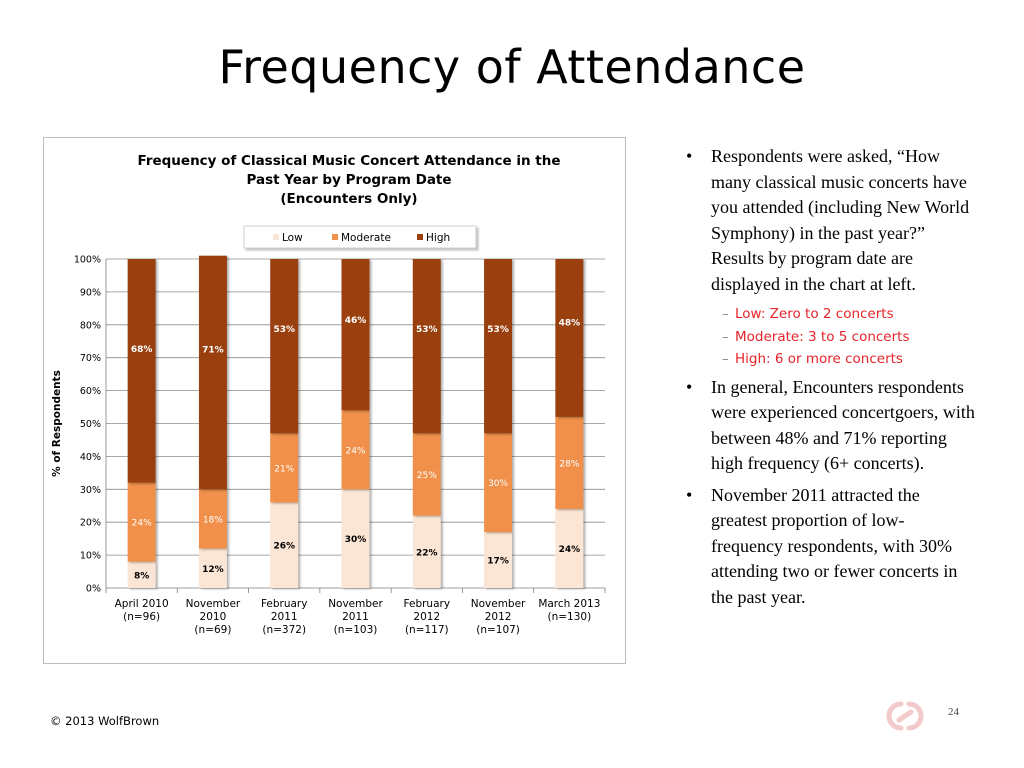 The height and width of the screenshot is (768, 1024). I want to click on data-label: 46%, so click(356, 321).